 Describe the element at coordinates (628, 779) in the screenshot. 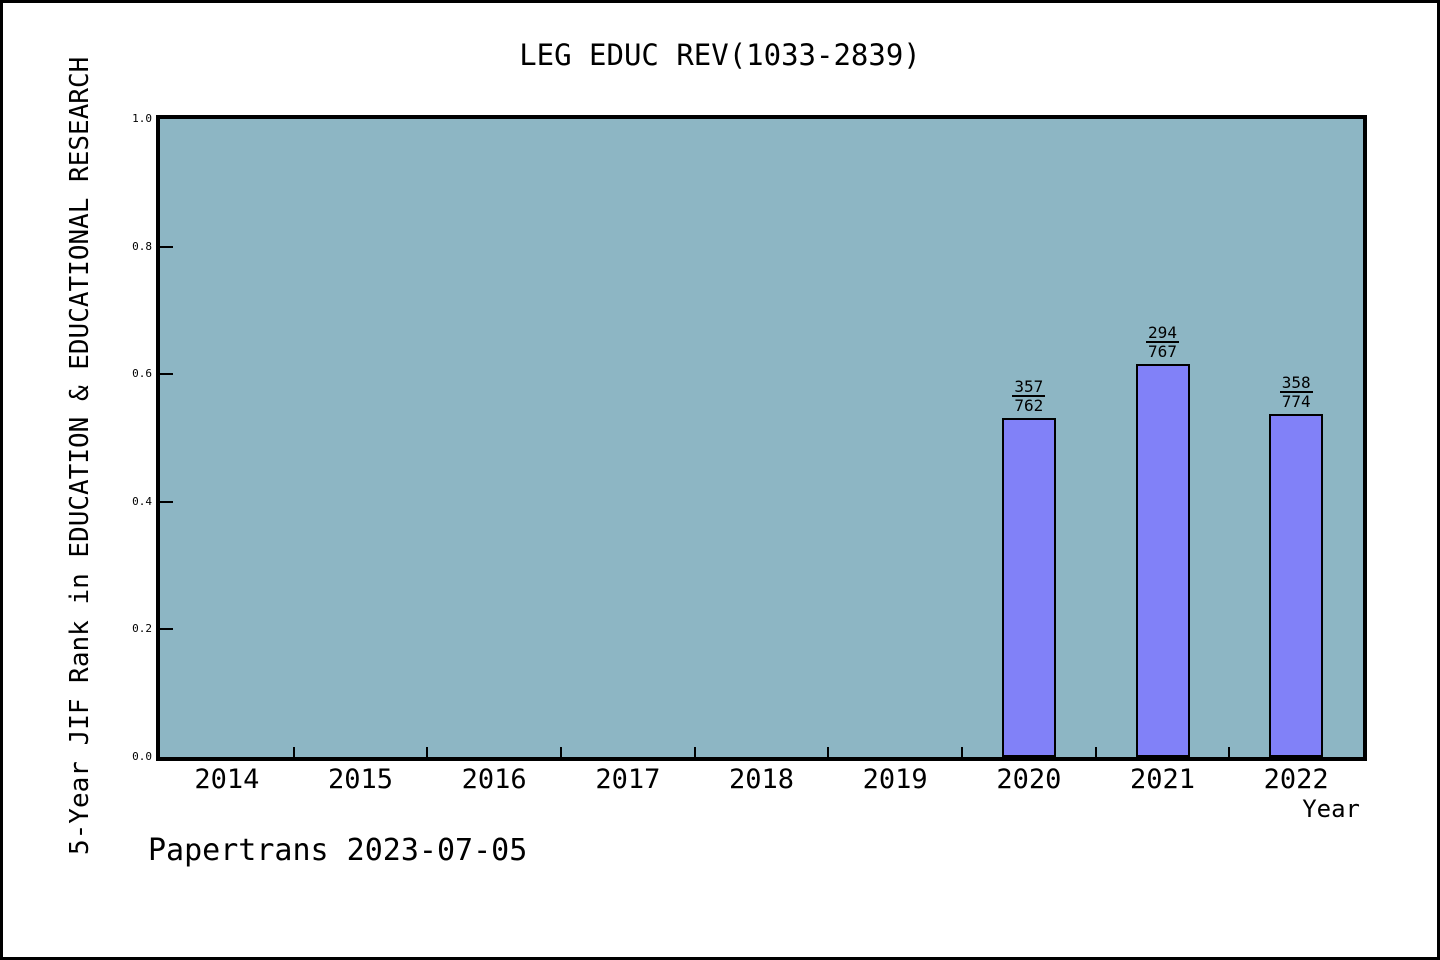

I see `x-tick-label: 2017` at that location.